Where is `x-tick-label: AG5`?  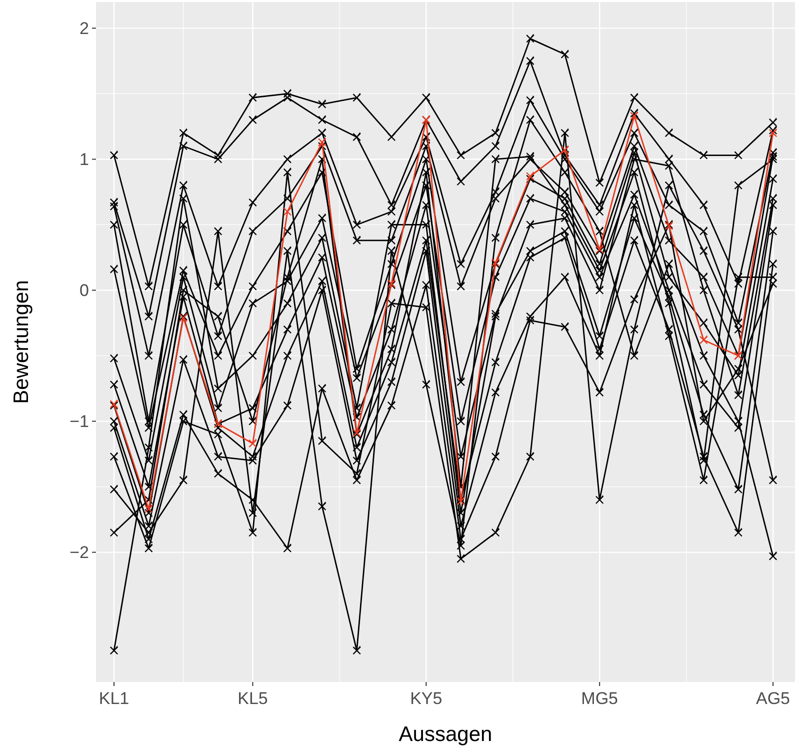
x-tick-label: AG5 is located at coordinates (773, 698).